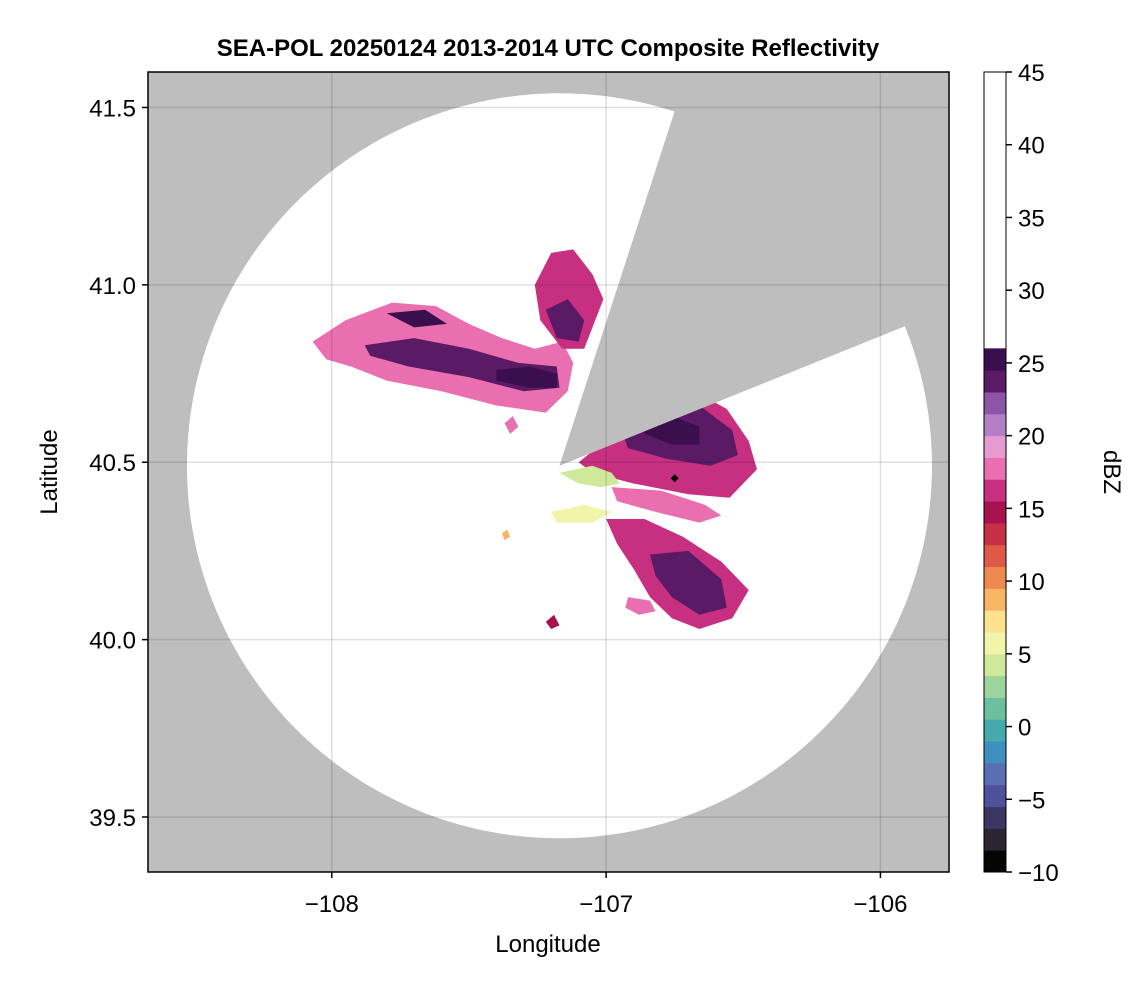 The image size is (1146, 990). I want to click on site-marker, so click(674, 478).